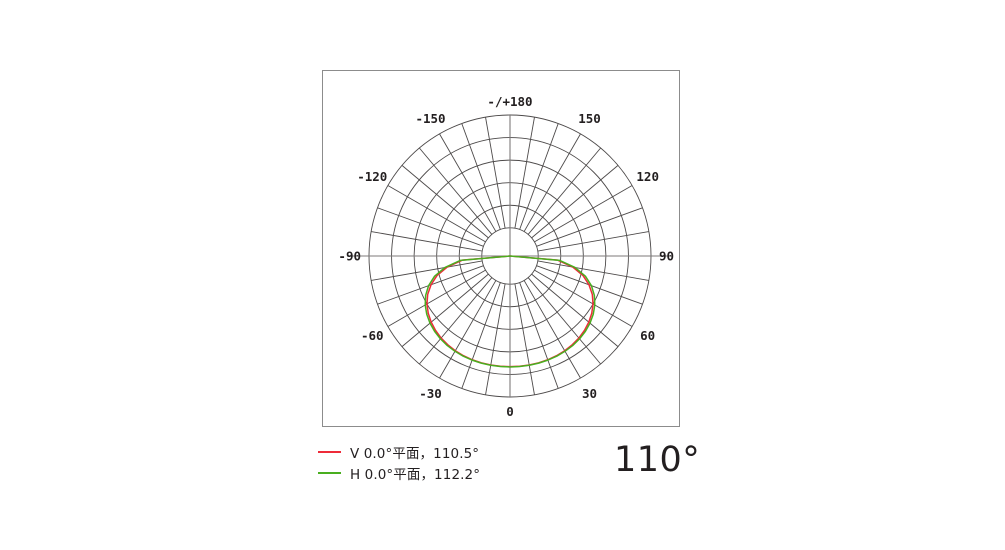 This screenshot has width=1005, height=550. Describe the element at coordinates (329, 472) in the screenshot. I see `legend-swatch-h-plane` at that location.